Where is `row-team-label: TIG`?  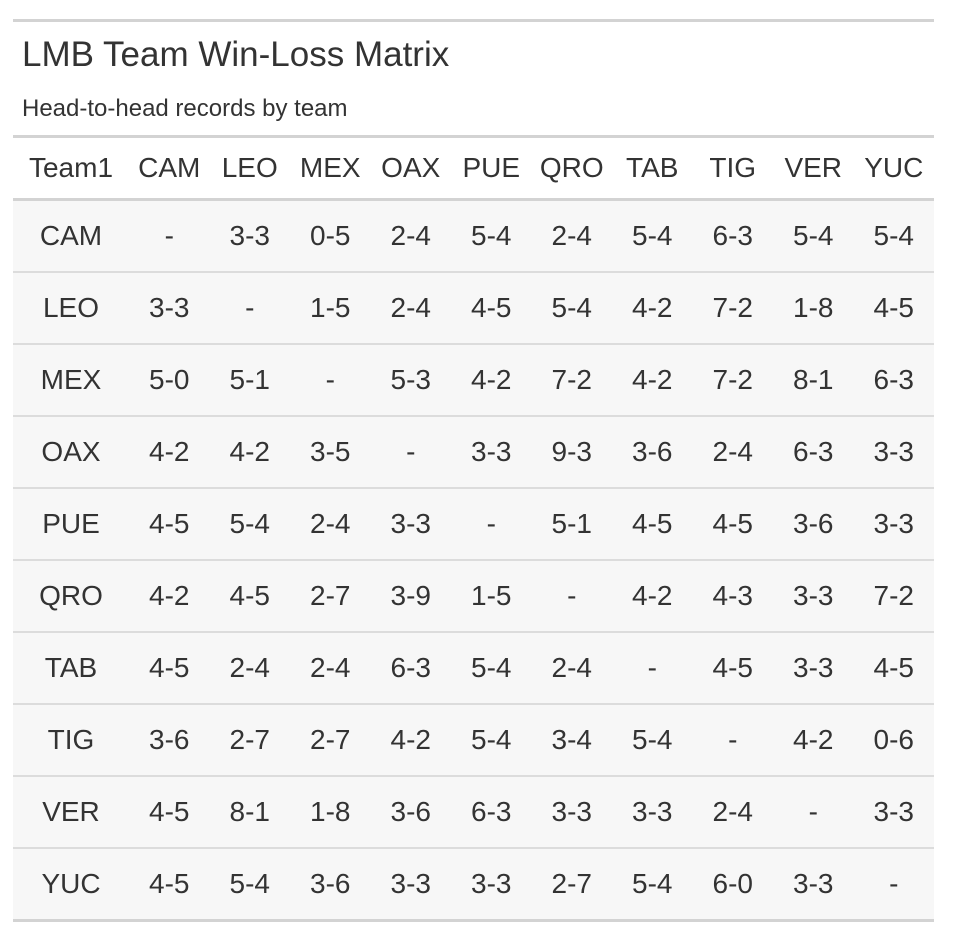 row-team-label: TIG is located at coordinates (71, 739).